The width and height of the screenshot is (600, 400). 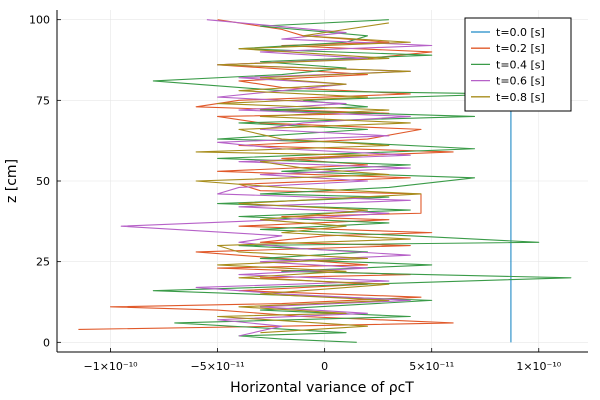 What do you see at coordinates (43, 100) in the screenshot?
I see `y-tick-label: 75` at bounding box center [43, 100].